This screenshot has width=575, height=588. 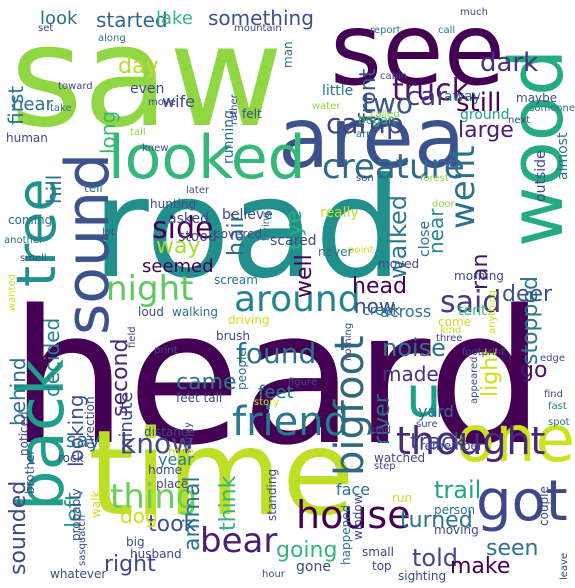 What do you see at coordinates (303, 382) in the screenshot?
I see `word-figure: figure` at bounding box center [303, 382].